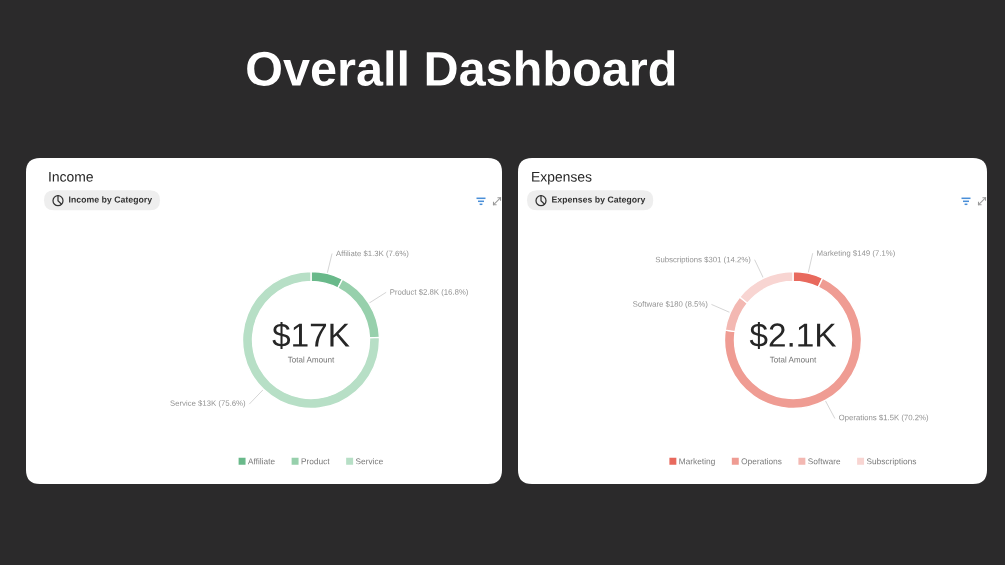  I want to click on text: $2.1K, so click(793, 335).